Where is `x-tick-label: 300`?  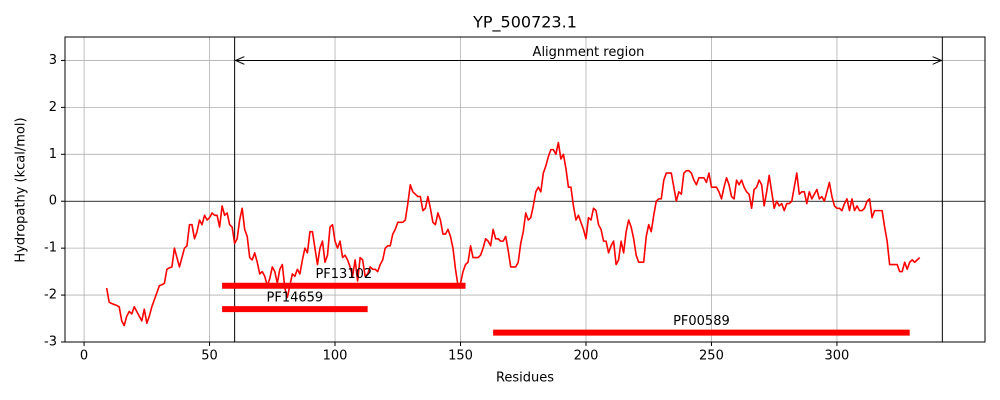
x-tick-label: 300 is located at coordinates (837, 356).